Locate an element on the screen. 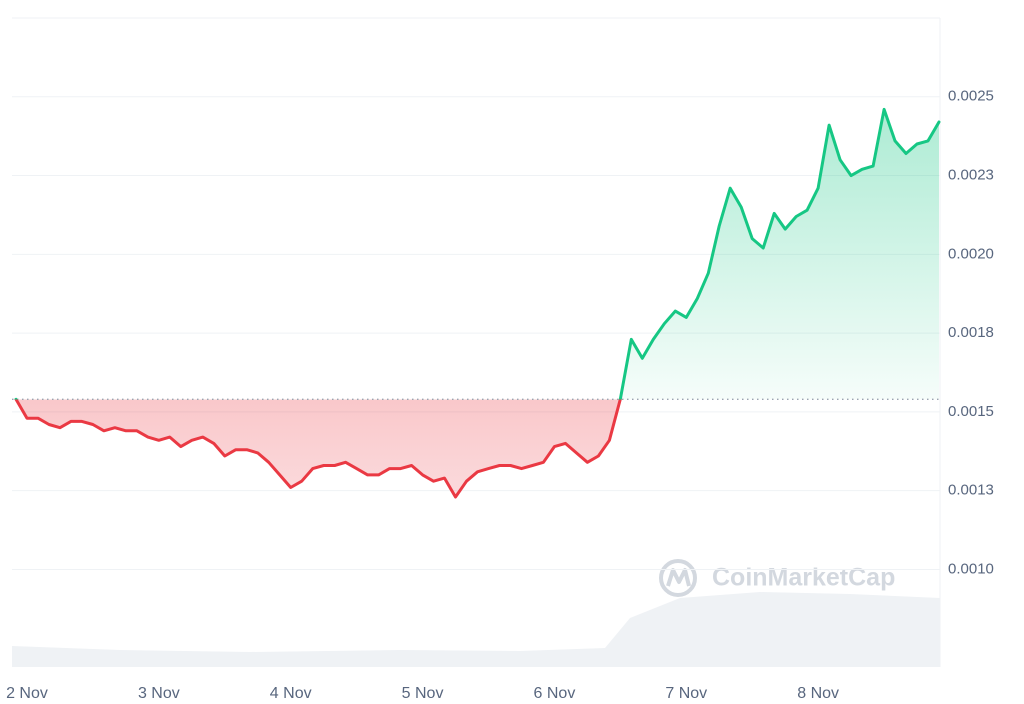 The height and width of the screenshot is (704, 1024). y-tick-label: 0.0015 is located at coordinates (971, 411).